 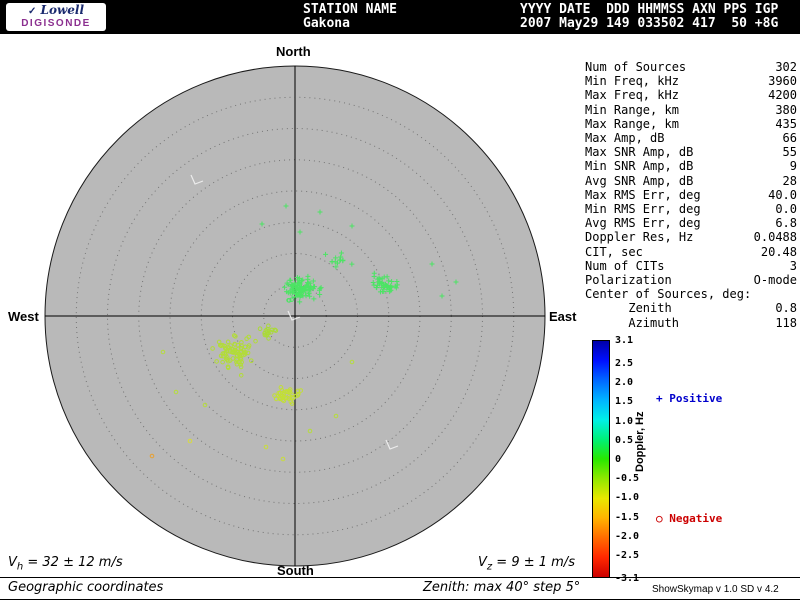 I want to click on colorbar-tick: 0, so click(x=618, y=459).